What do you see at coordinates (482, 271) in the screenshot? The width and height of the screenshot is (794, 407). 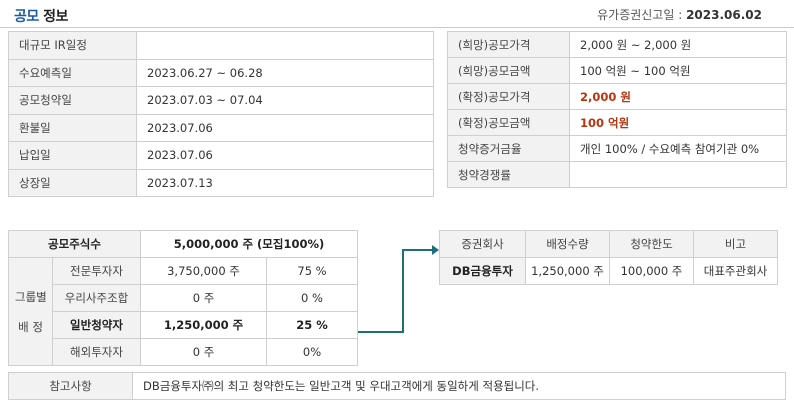 I see `underwriter-company: DB금융투자` at bounding box center [482, 271].